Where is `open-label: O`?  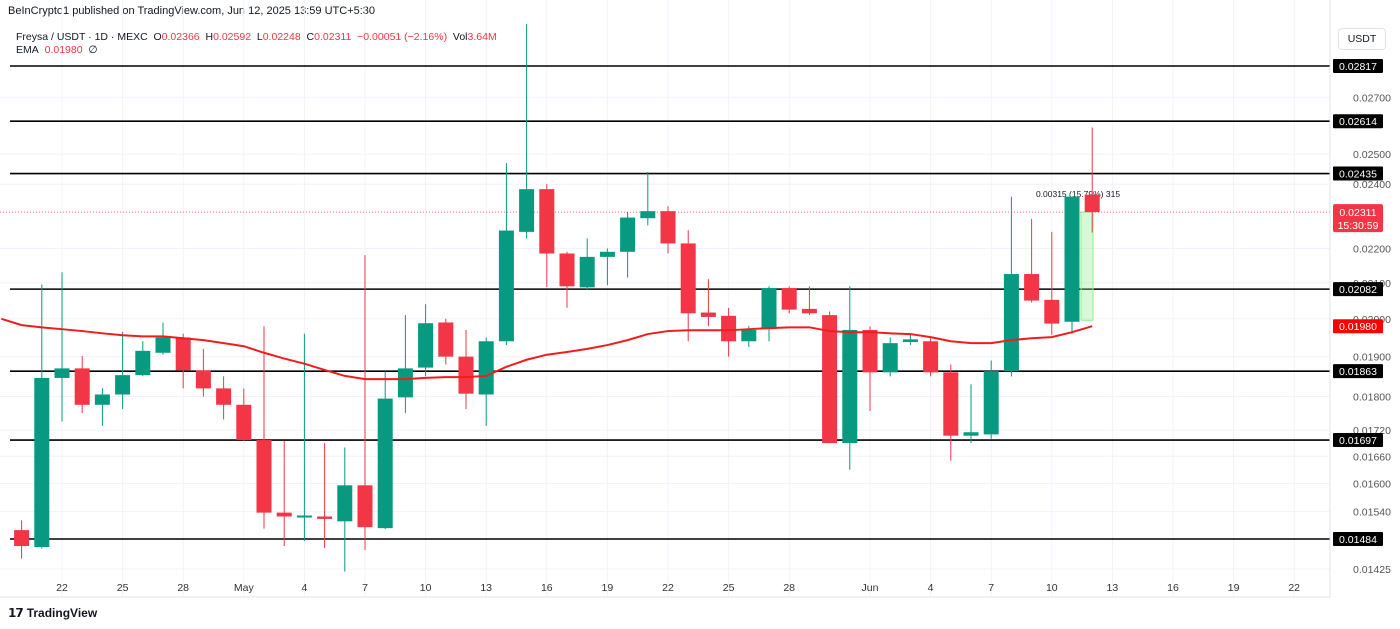 open-label: O is located at coordinates (157, 37).